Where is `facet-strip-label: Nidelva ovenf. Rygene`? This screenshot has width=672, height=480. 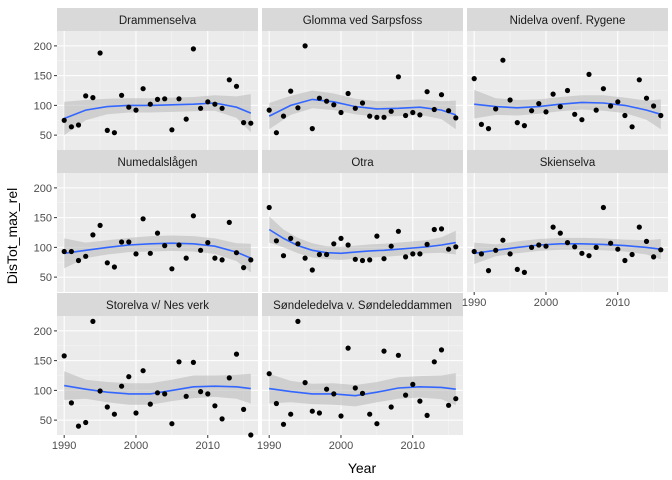
facet-strip-label: Nidelva ovenf. Rygene is located at coordinates (568, 21).